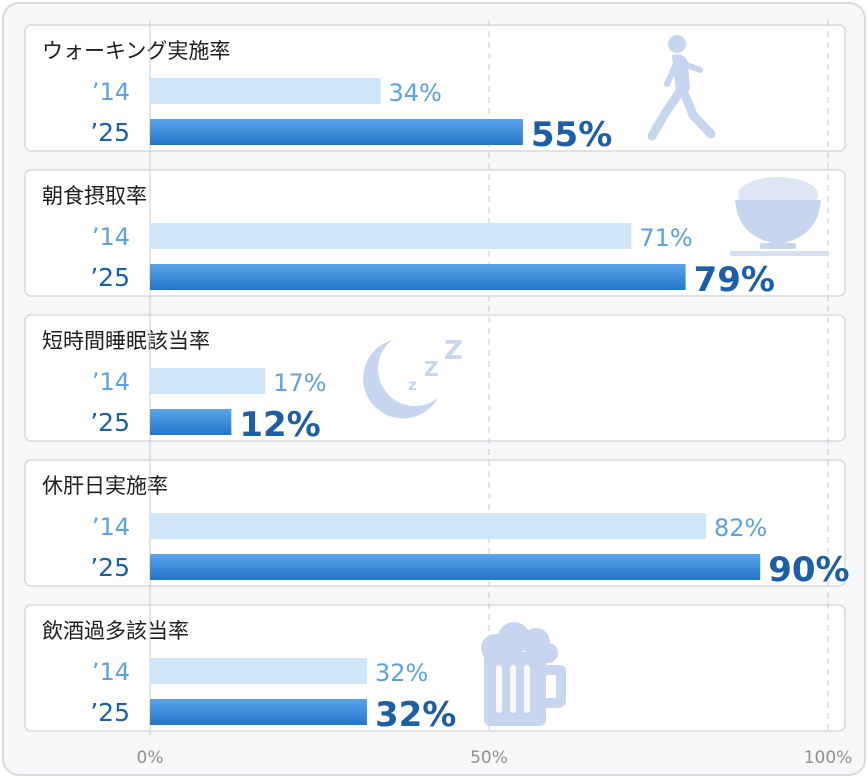  I want to click on x-tick-label: 0%, so click(150, 758).